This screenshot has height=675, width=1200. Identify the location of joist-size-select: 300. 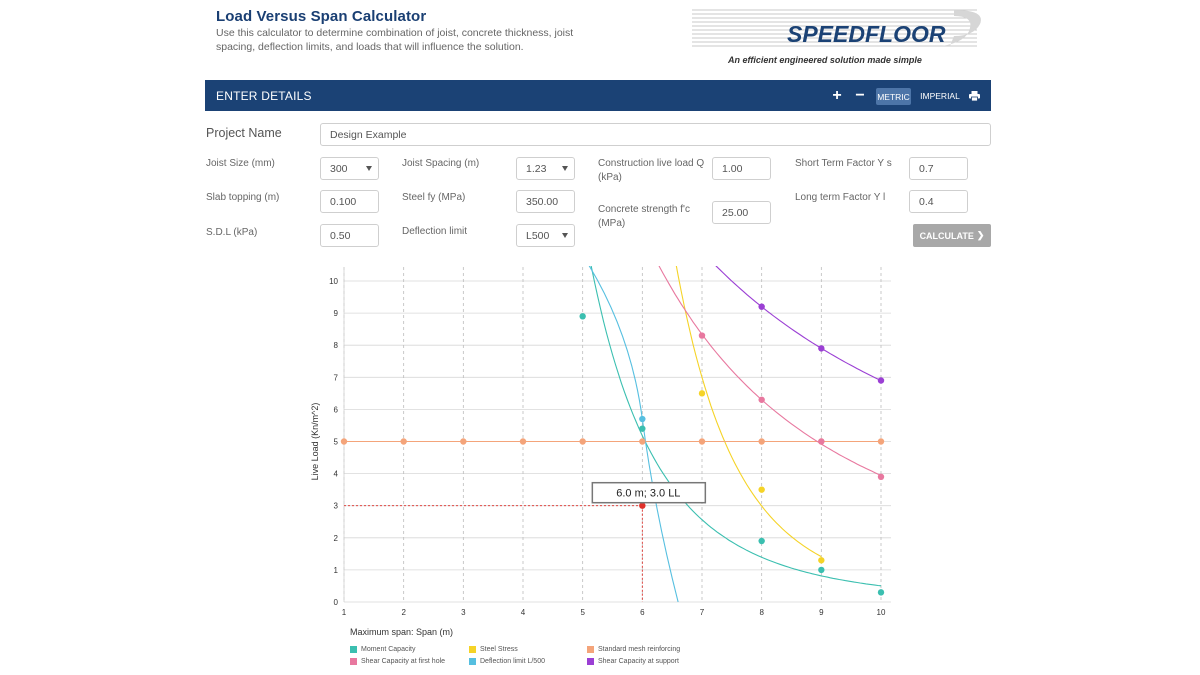
(349, 168).